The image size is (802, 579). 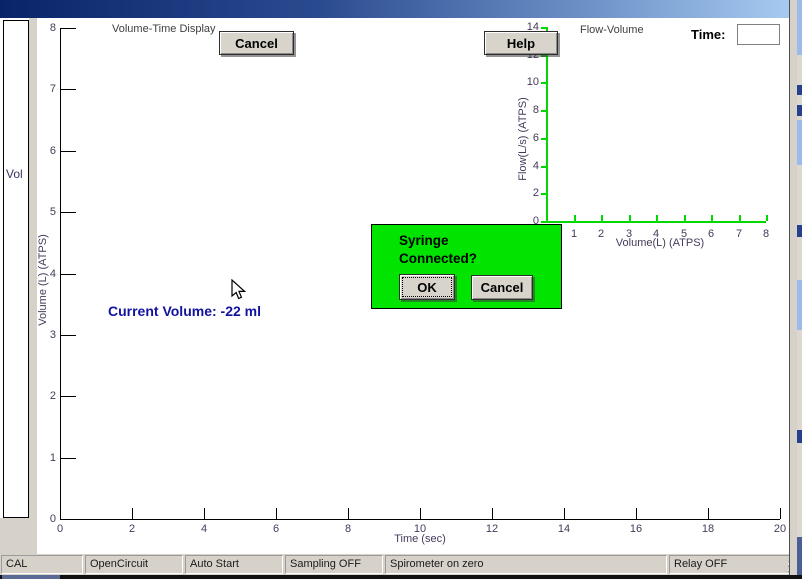 I want to click on x-tick-label: 18, so click(x=708, y=529).